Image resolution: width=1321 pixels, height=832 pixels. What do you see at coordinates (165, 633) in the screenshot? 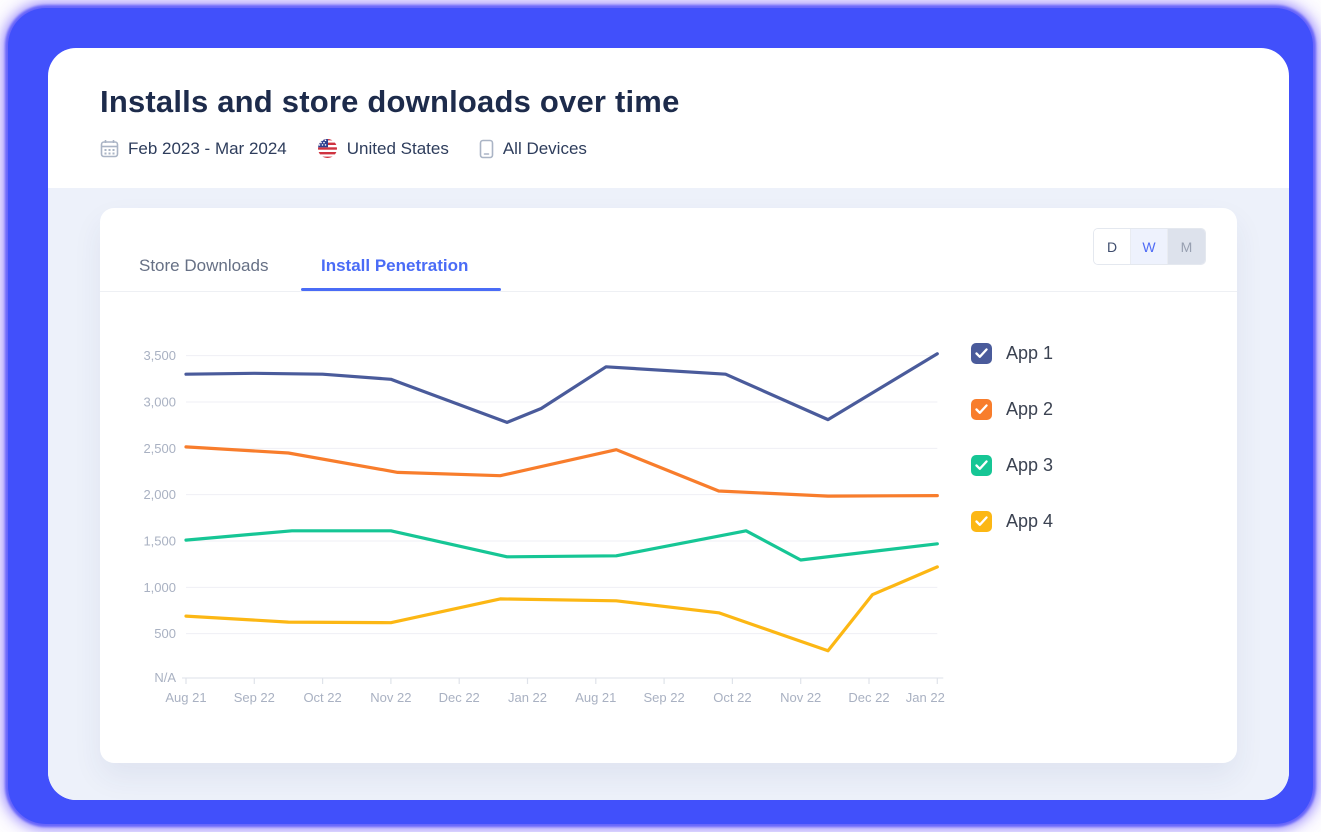
I see `svg-text: 500` at bounding box center [165, 633].